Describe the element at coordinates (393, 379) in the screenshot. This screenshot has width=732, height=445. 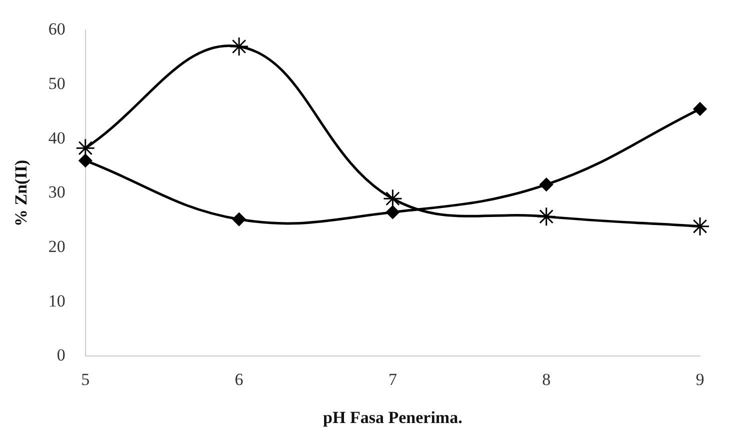
I see `x-tick-label: 7` at that location.